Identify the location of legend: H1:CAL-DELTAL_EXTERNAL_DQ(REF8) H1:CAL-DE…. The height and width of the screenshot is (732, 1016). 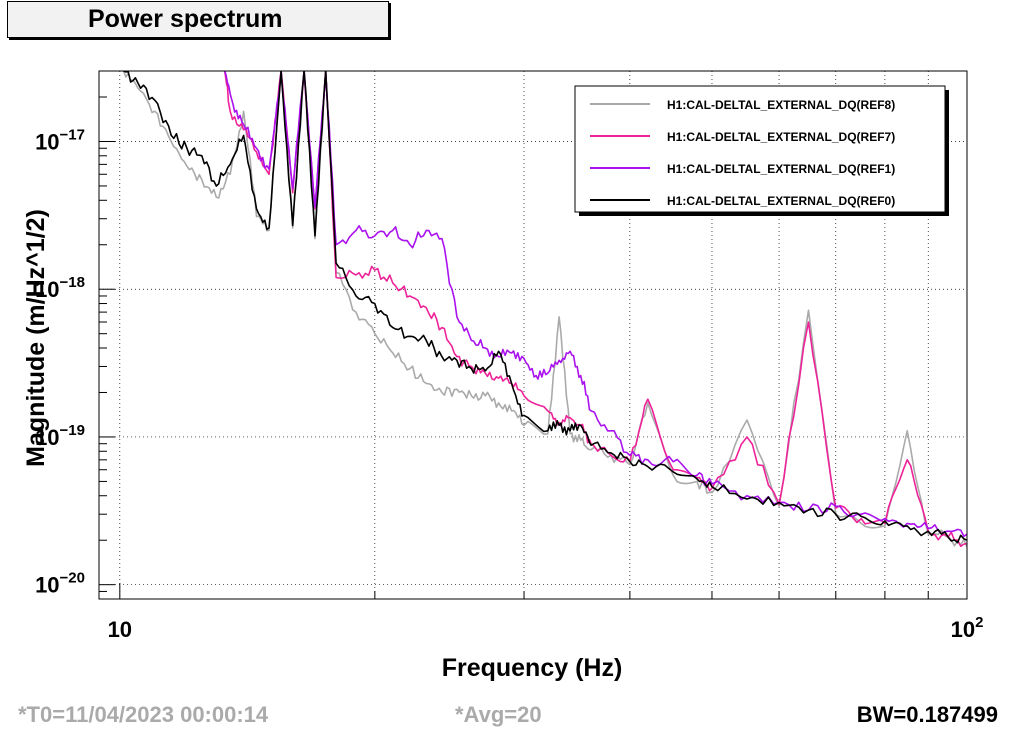
(761, 150).